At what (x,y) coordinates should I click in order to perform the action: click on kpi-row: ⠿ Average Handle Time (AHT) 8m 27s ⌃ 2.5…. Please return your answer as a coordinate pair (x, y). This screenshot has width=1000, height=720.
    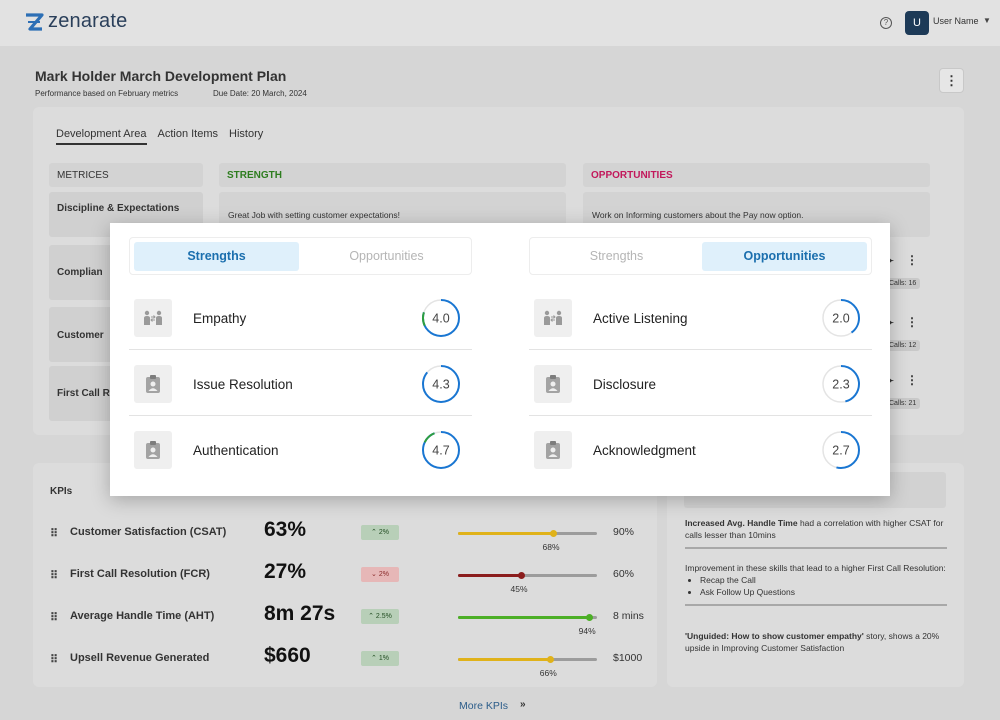
    Looking at the image, I should click on (350, 620).